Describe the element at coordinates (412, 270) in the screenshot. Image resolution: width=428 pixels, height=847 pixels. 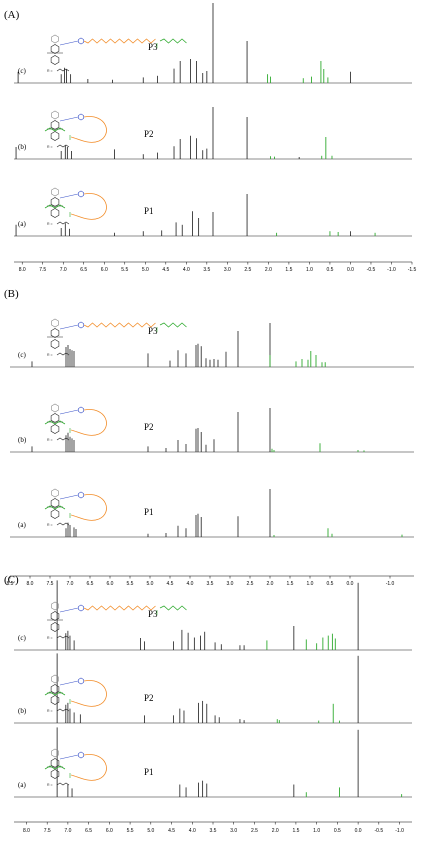
I see `x-tick-label: -1.5` at that location.